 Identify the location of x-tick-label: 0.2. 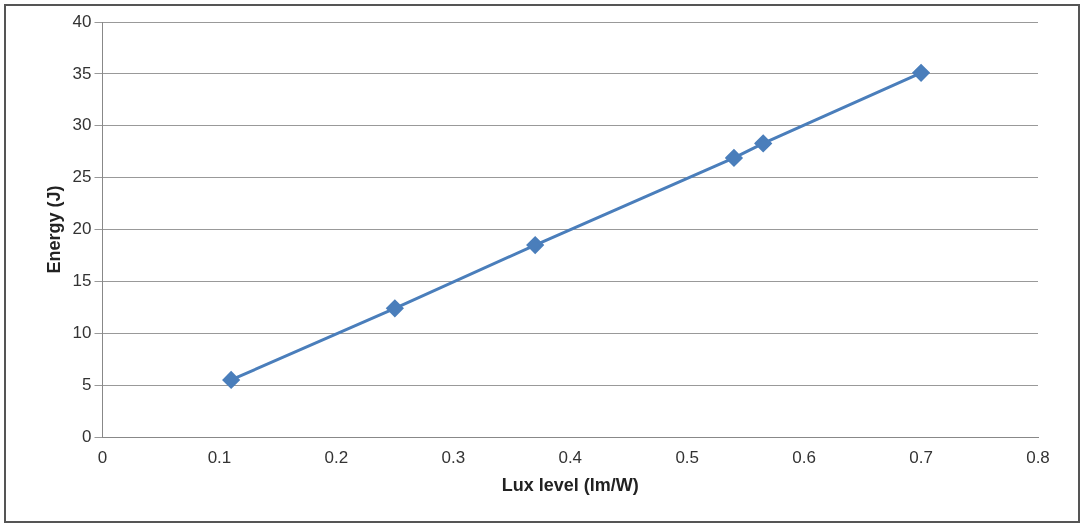
(336, 457).